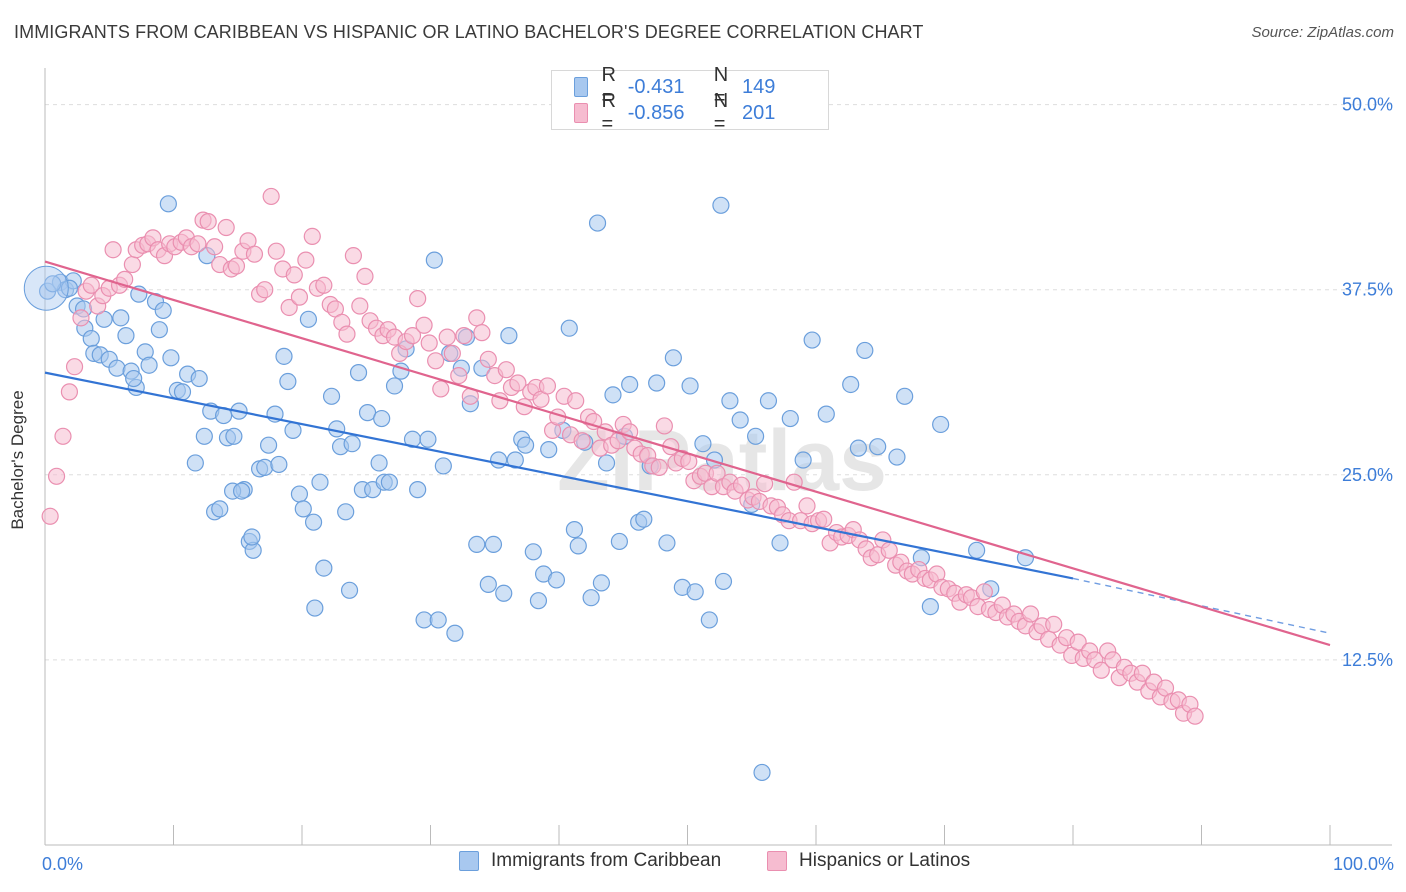  Describe the element at coordinates (17, 460) in the screenshot. I see `y-axis-label: Bachelor's Degree` at that location.